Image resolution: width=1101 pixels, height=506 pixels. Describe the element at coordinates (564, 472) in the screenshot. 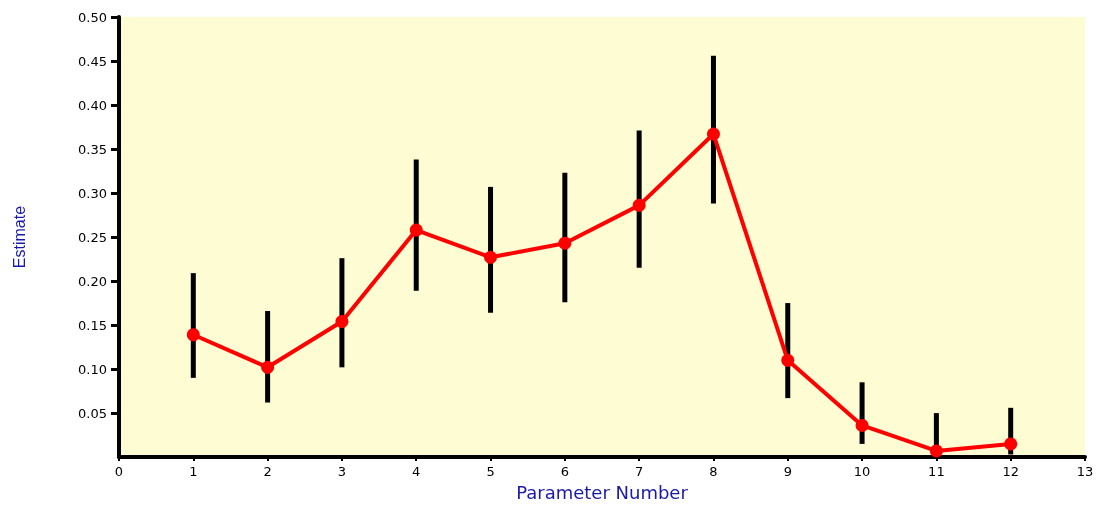

I see `x-tick-label: 6` at that location.